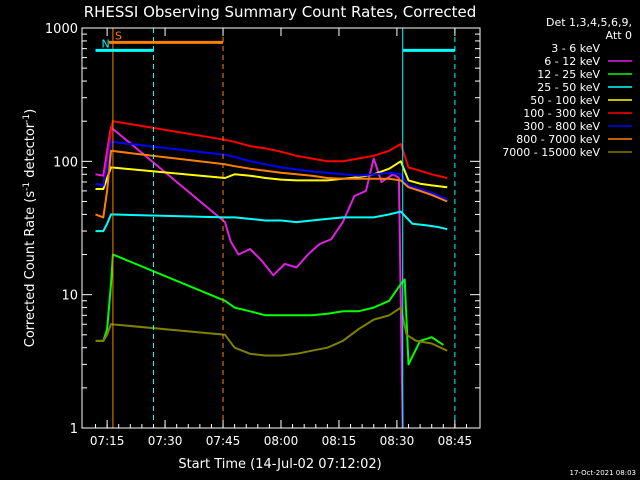 This screenshot has height=480, width=640. Describe the element at coordinates (281, 441) in the screenshot. I see `x-tick-label: 08:00` at that location.